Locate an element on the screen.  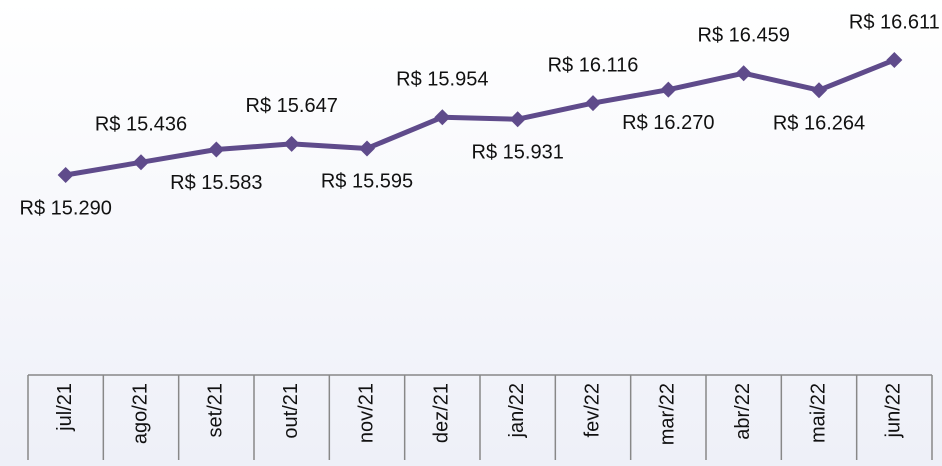
x-tick-label: set/21 is located at coordinates (216, 410).